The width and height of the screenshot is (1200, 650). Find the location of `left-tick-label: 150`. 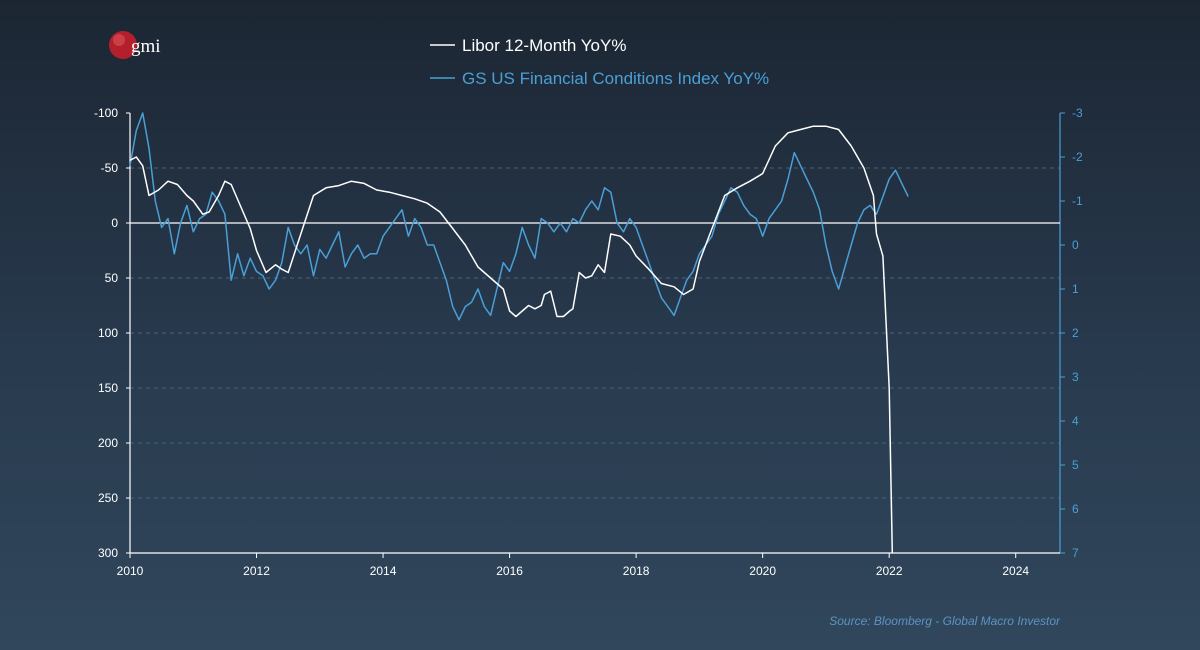

left-tick-label: 150 is located at coordinates (108, 388).